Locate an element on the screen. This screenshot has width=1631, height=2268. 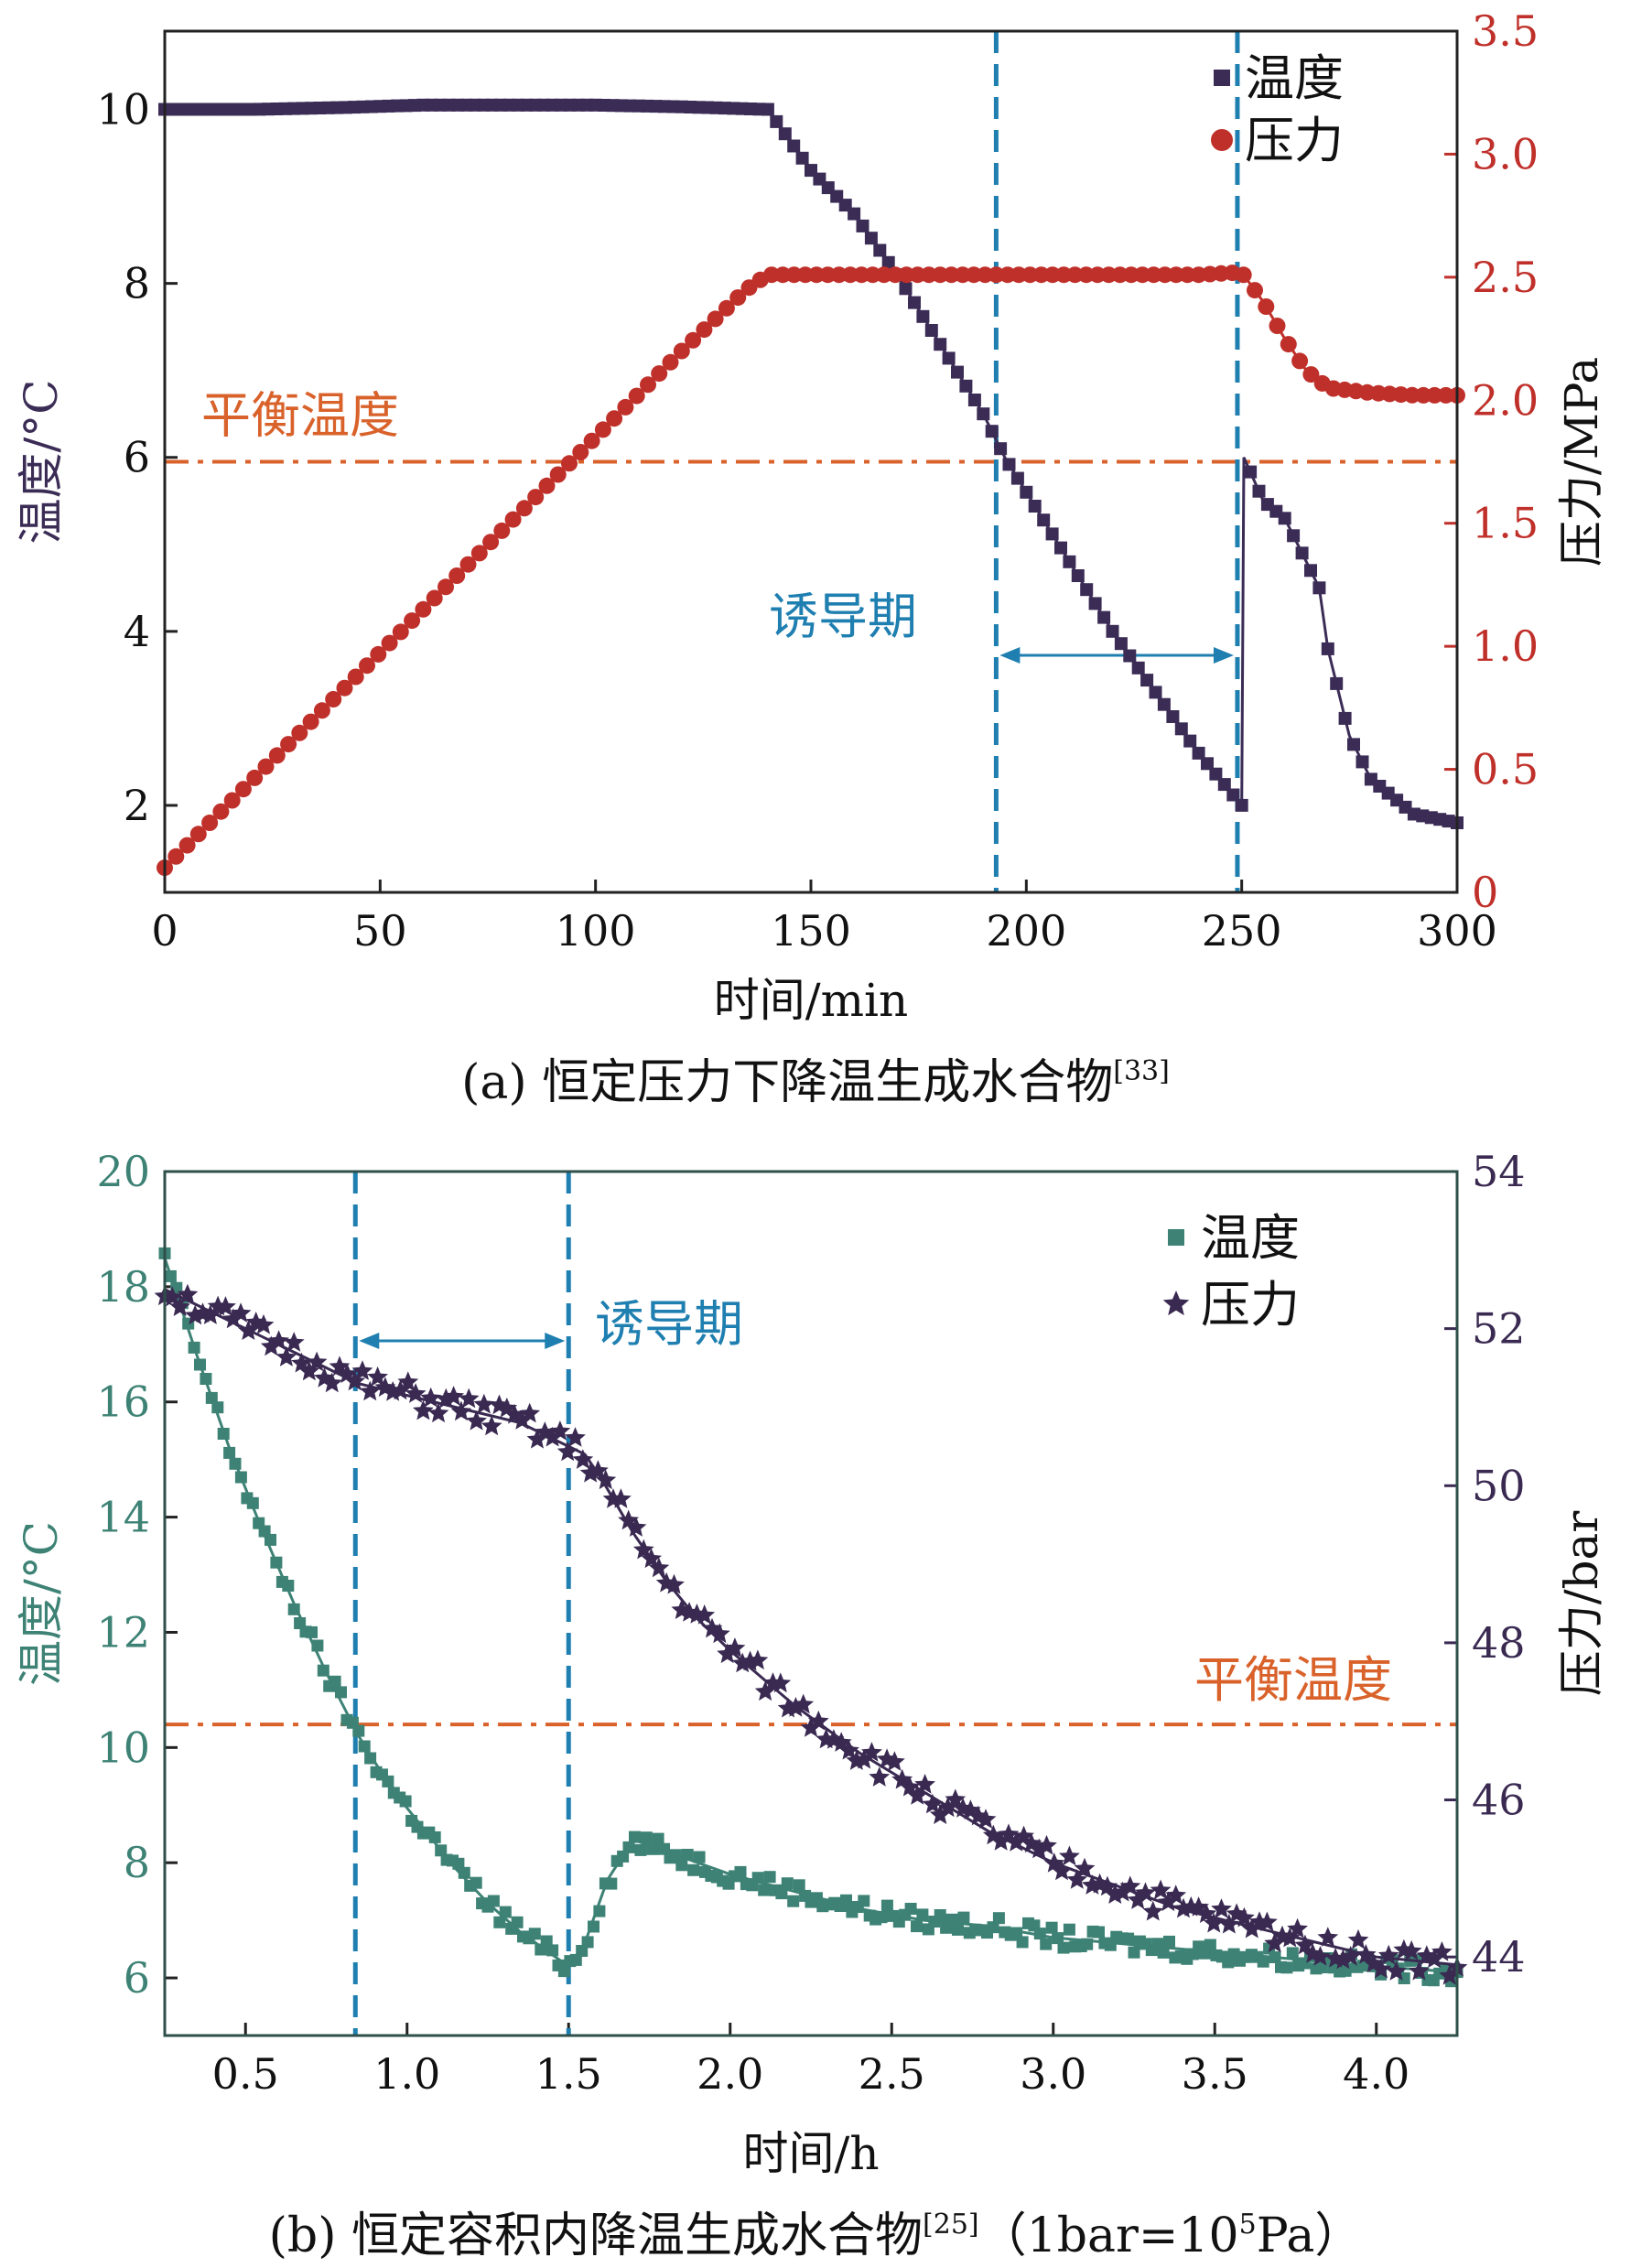
a-left-tick-label: 6 is located at coordinates (137, 457).